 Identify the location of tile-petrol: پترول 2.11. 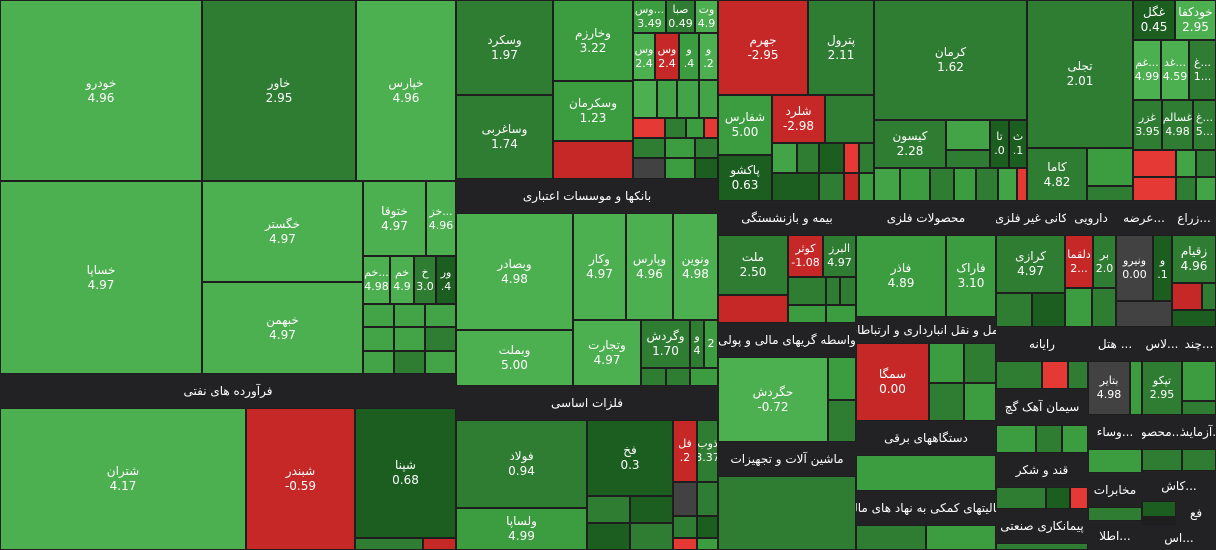
(841, 47).